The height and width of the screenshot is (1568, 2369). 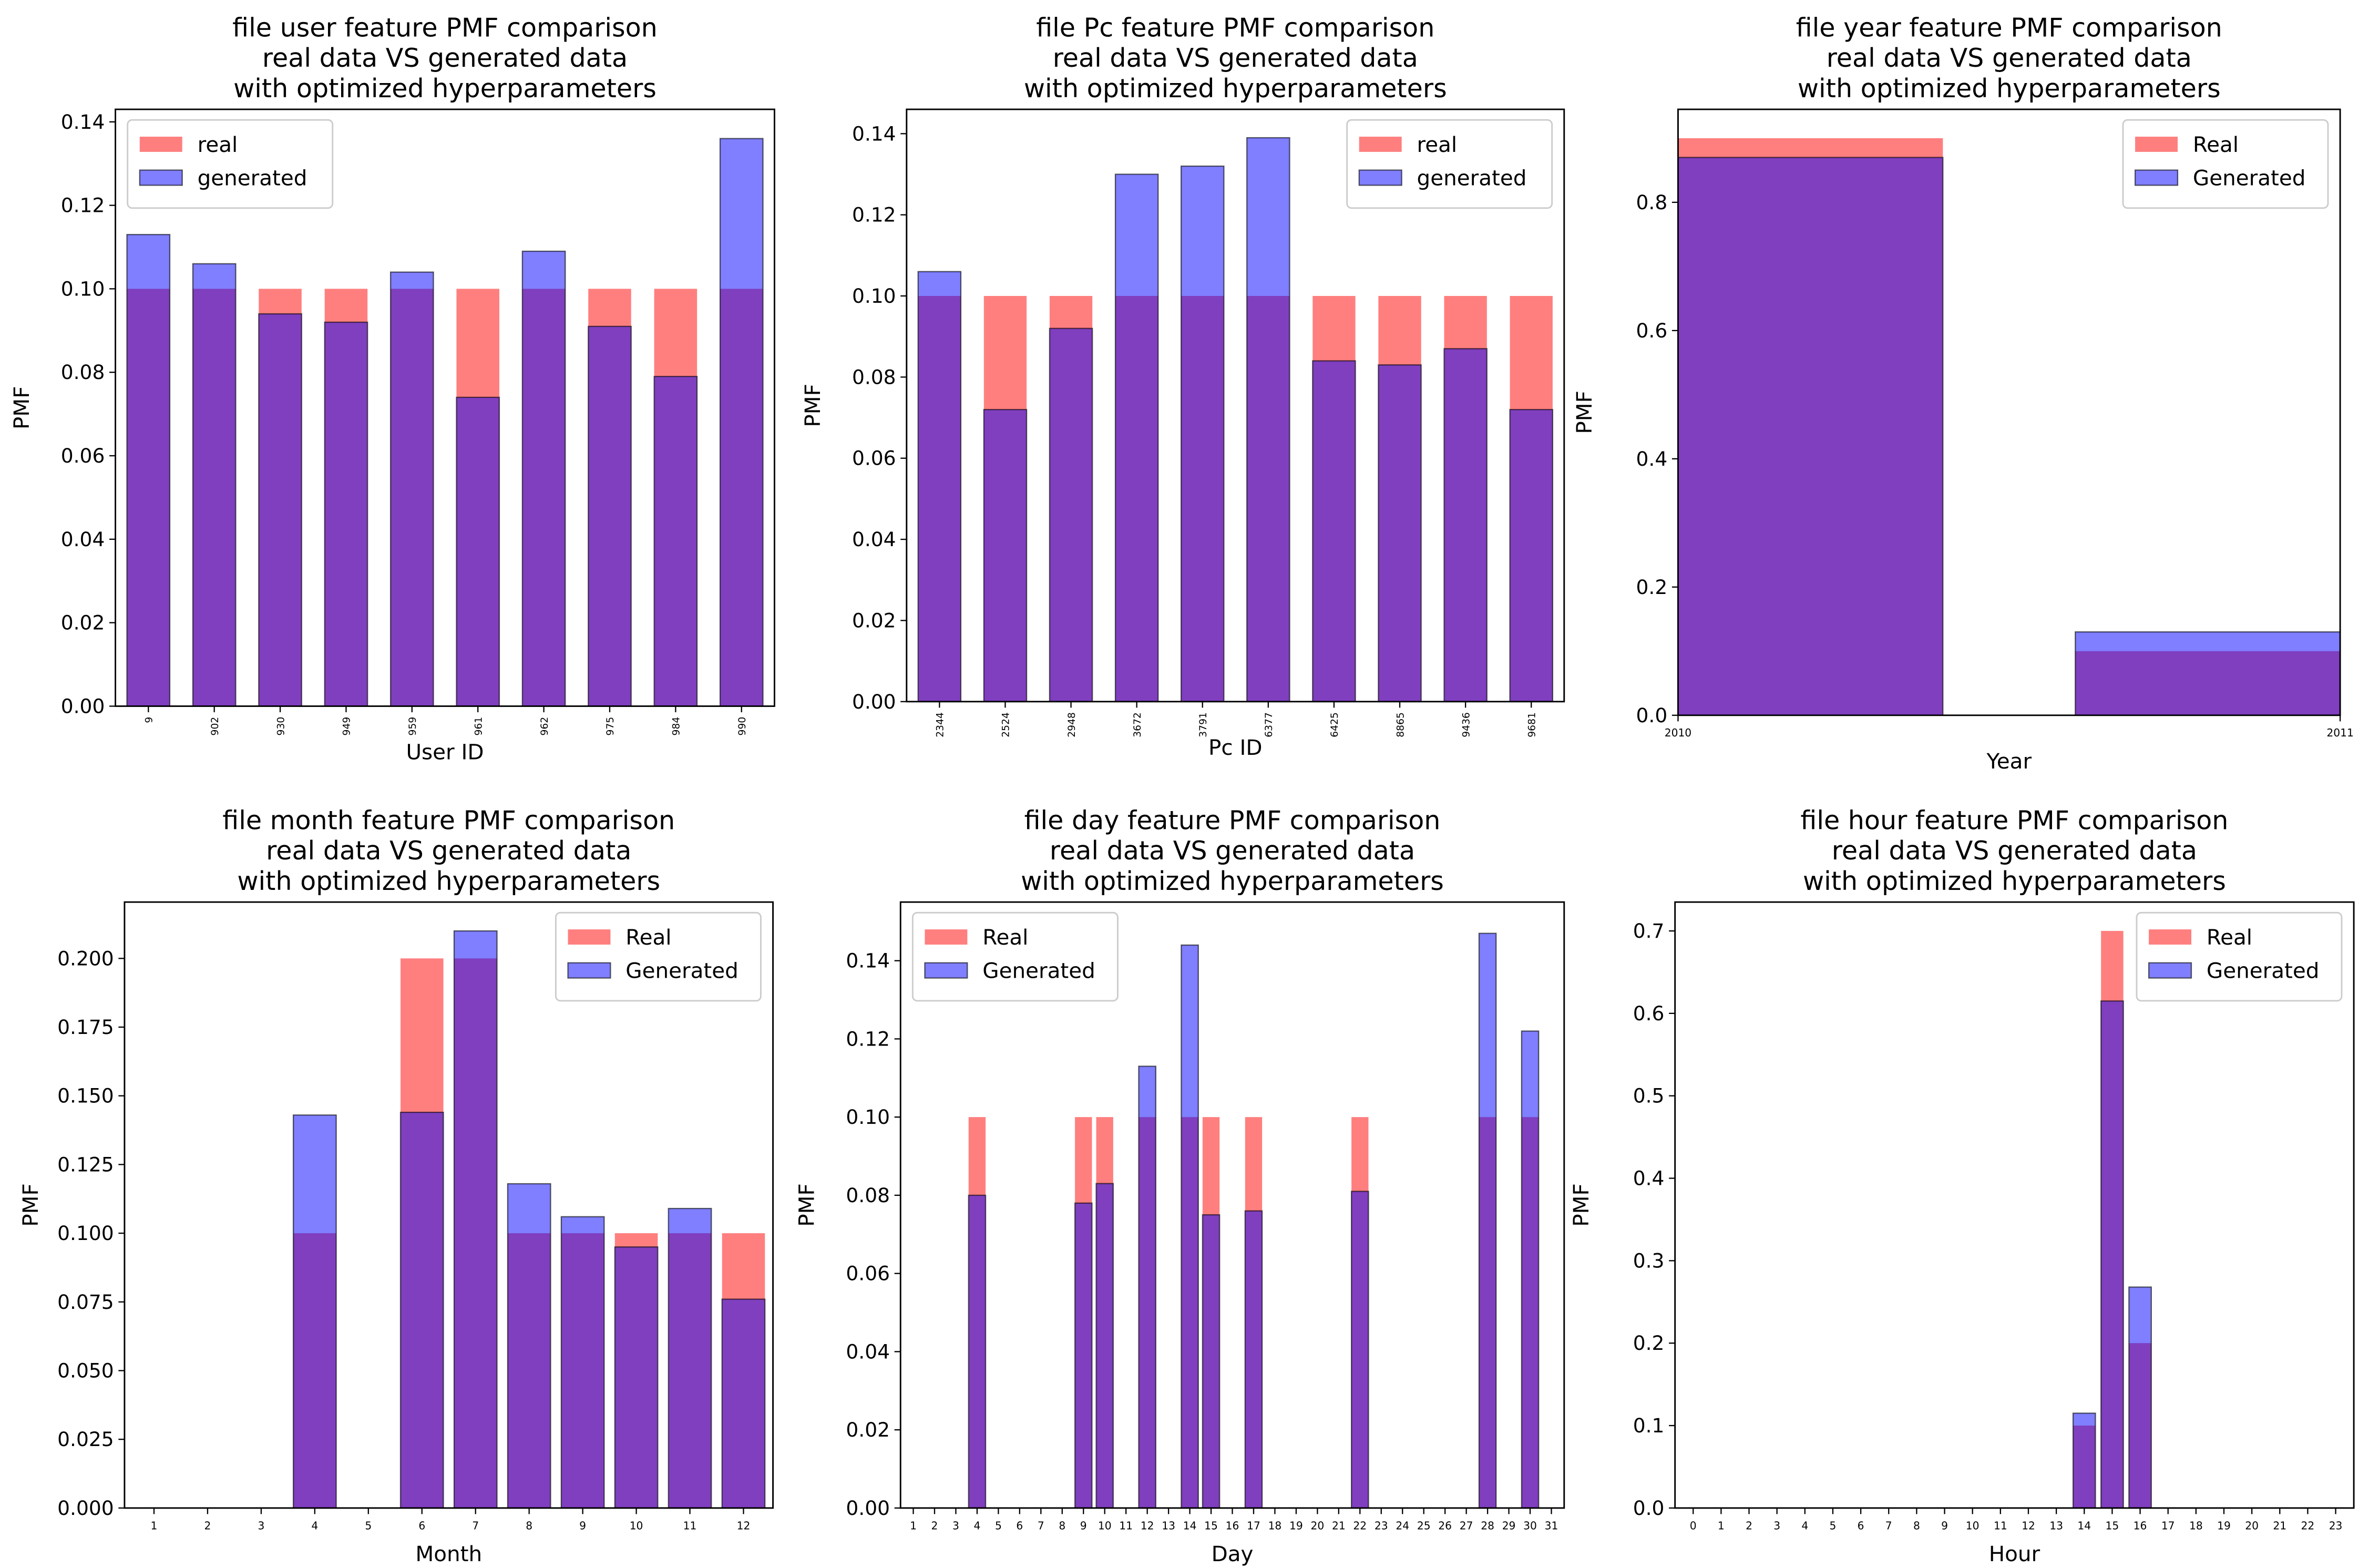 I want to click on legend-label: Real, so click(x=648, y=938).